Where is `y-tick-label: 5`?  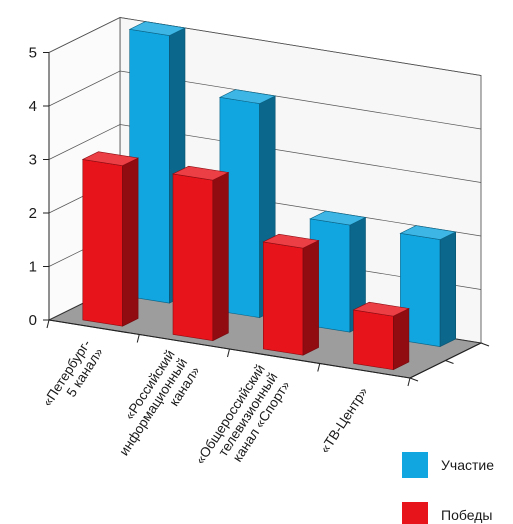
y-tick-label: 5 is located at coordinates (33, 53).